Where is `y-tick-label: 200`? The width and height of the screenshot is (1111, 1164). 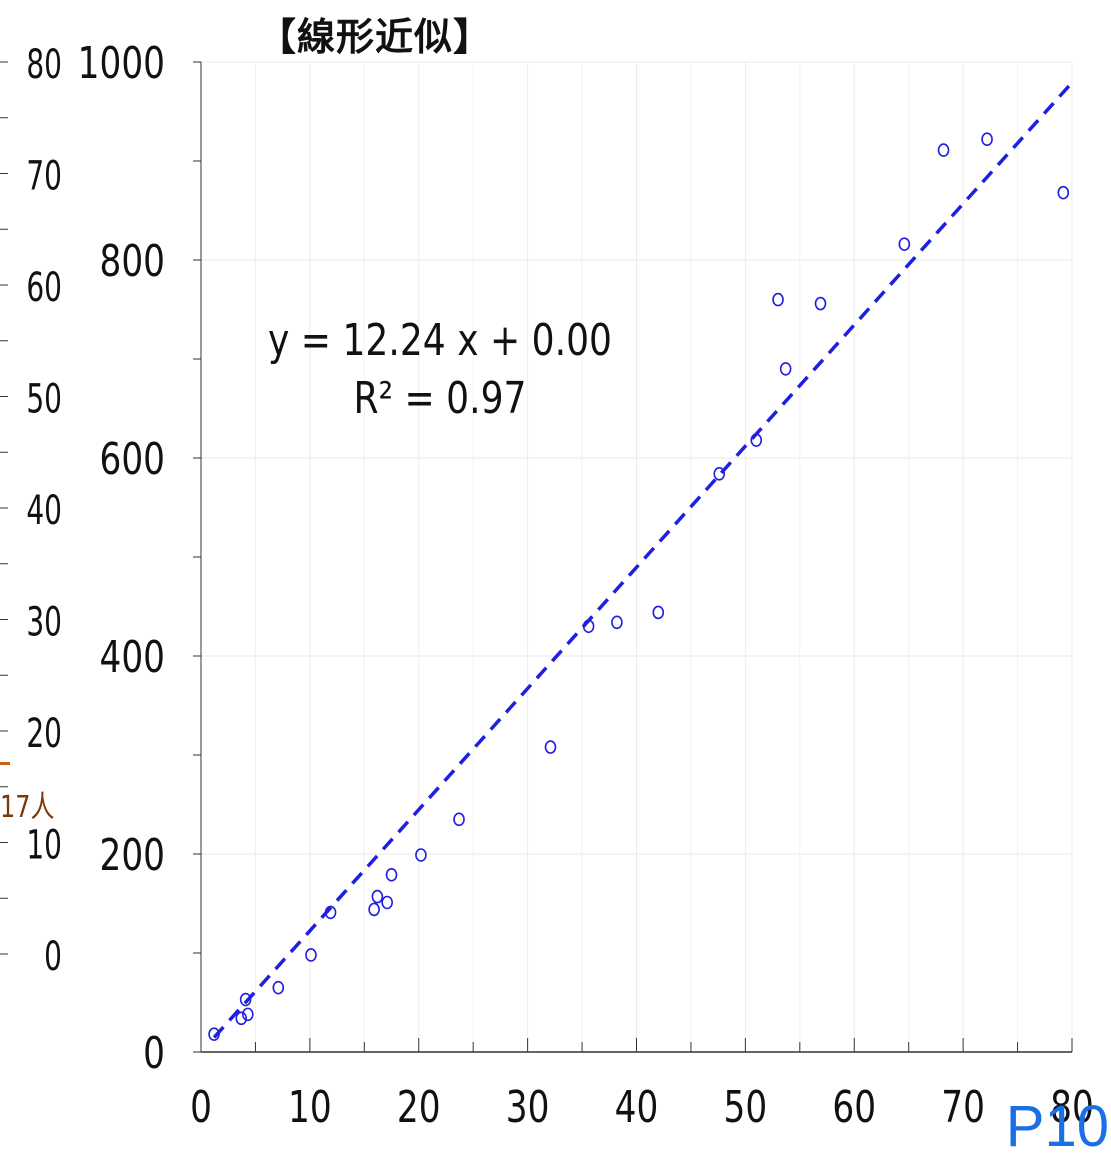 y-tick-label: 200 is located at coordinates (132, 855).